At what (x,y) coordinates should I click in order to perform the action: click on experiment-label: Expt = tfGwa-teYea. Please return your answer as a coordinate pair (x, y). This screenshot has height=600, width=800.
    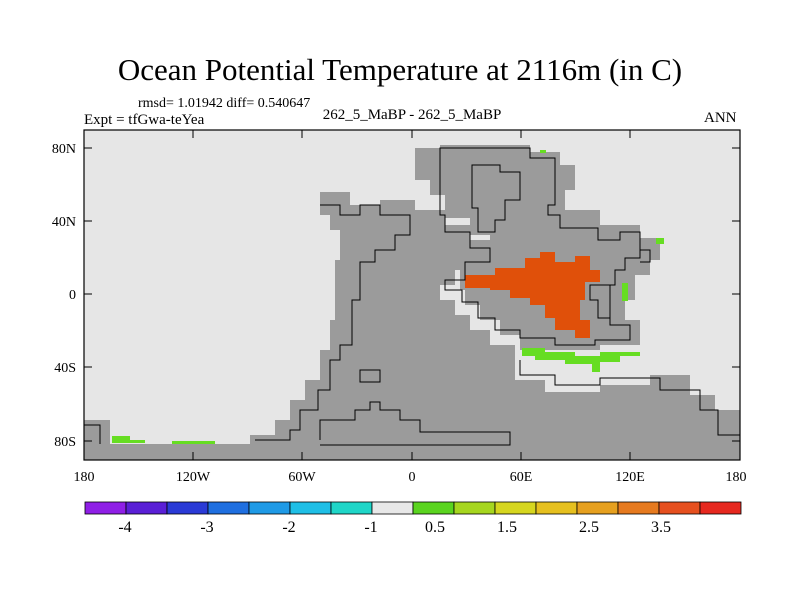
    Looking at the image, I should click on (144, 120).